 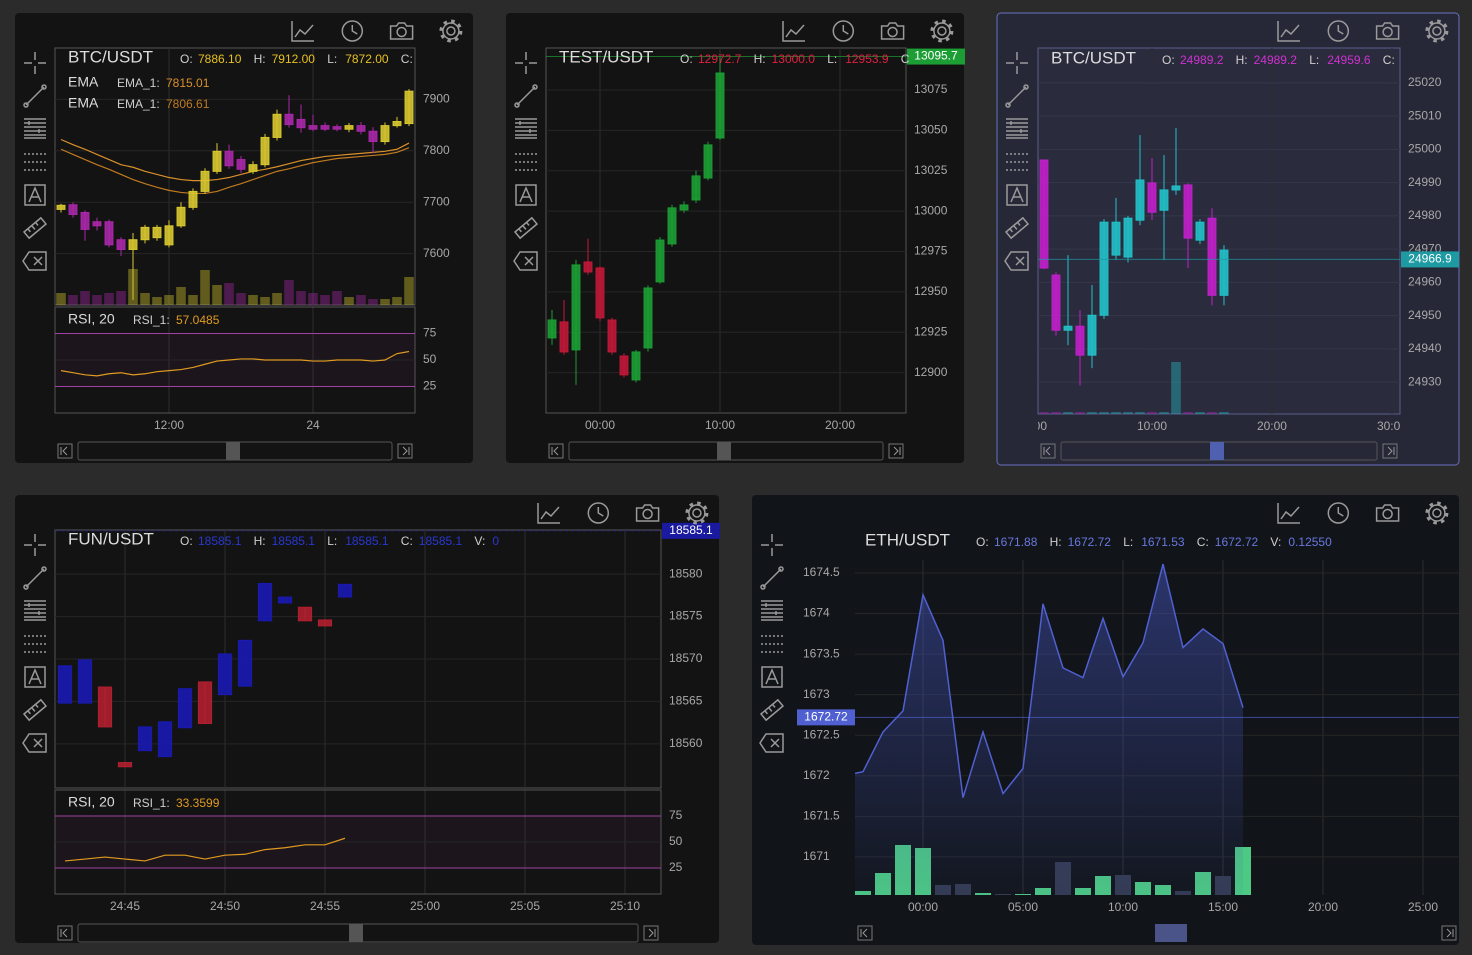 I want to click on legend-label: L:, so click(x=332, y=541).